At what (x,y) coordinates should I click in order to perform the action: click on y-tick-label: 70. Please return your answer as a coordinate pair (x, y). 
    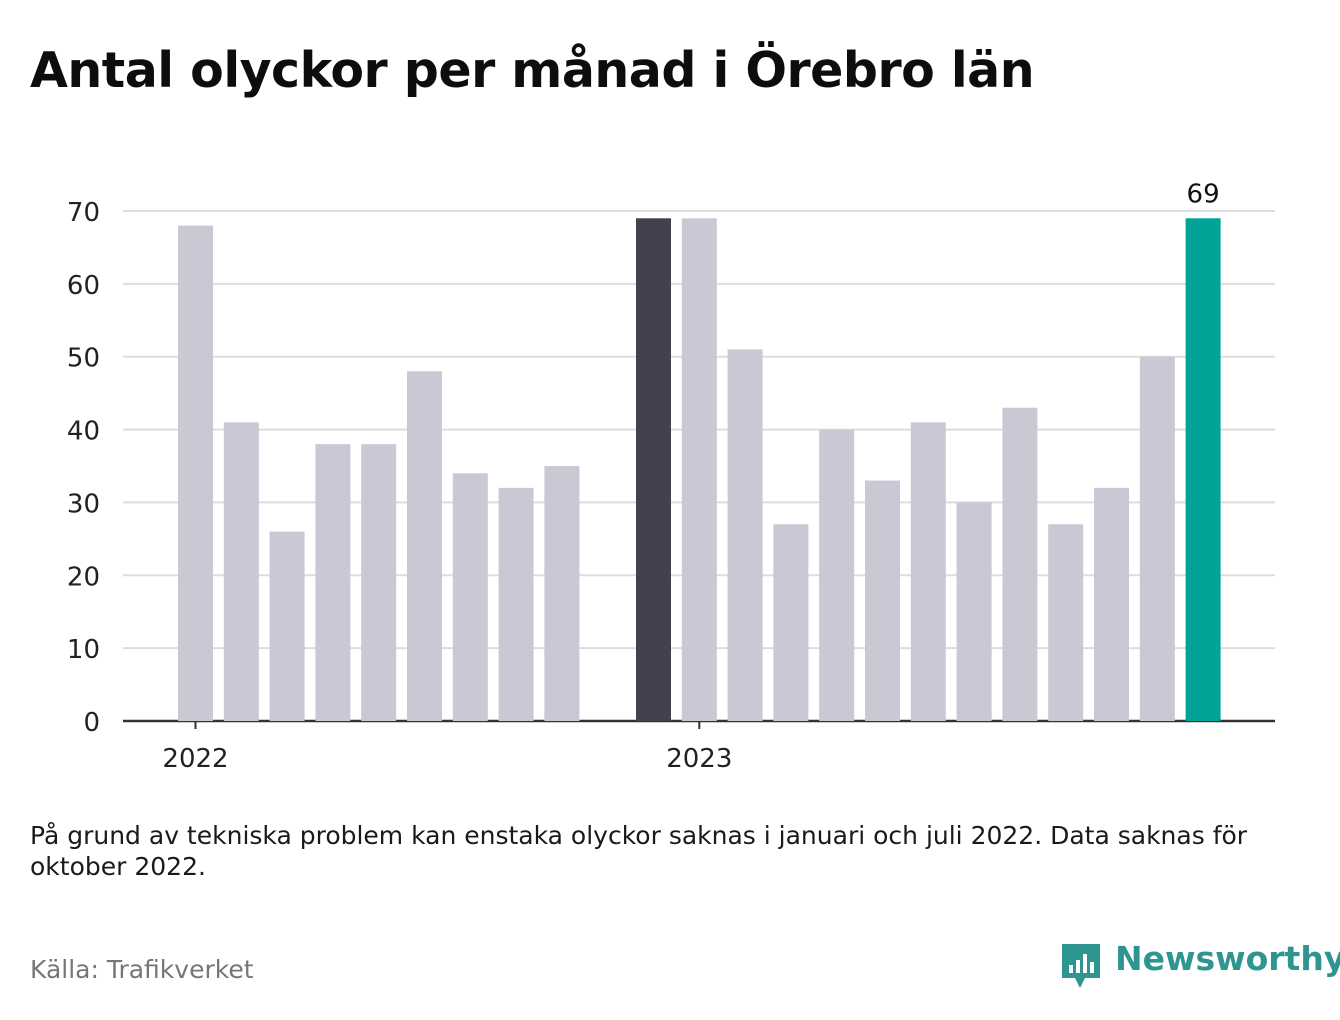
    Looking at the image, I should click on (83, 213).